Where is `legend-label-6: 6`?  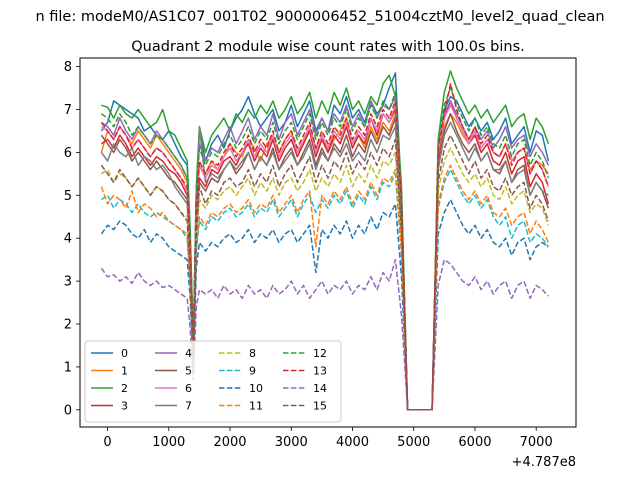 legend-label-6: 6 is located at coordinates (188, 388).